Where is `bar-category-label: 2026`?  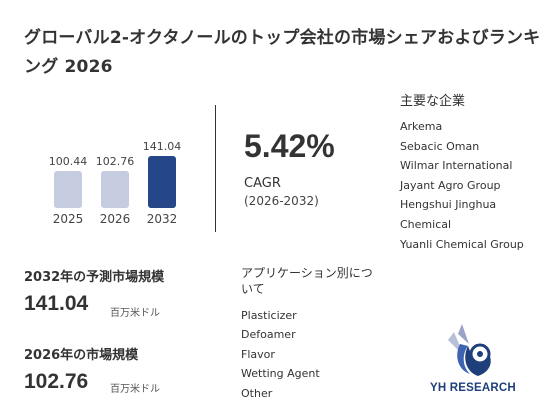 bar-category-label: 2026 is located at coordinates (115, 219).